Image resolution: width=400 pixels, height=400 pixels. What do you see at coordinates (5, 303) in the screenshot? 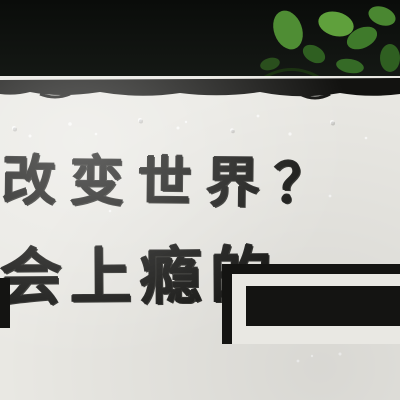
I see `paint-mark-left` at bounding box center [5, 303].